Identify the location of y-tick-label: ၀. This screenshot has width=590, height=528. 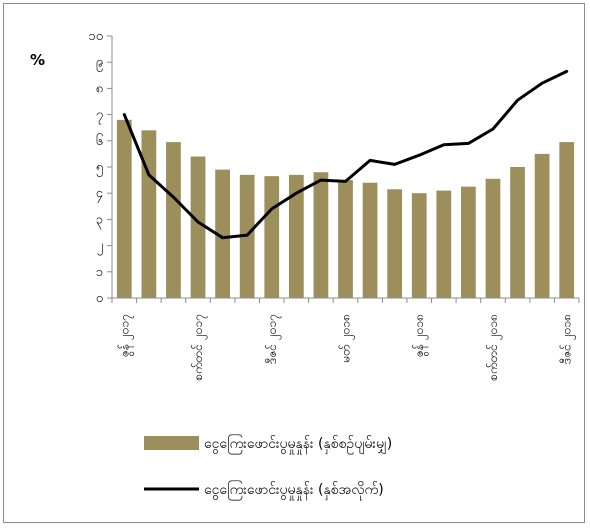
(99, 298).